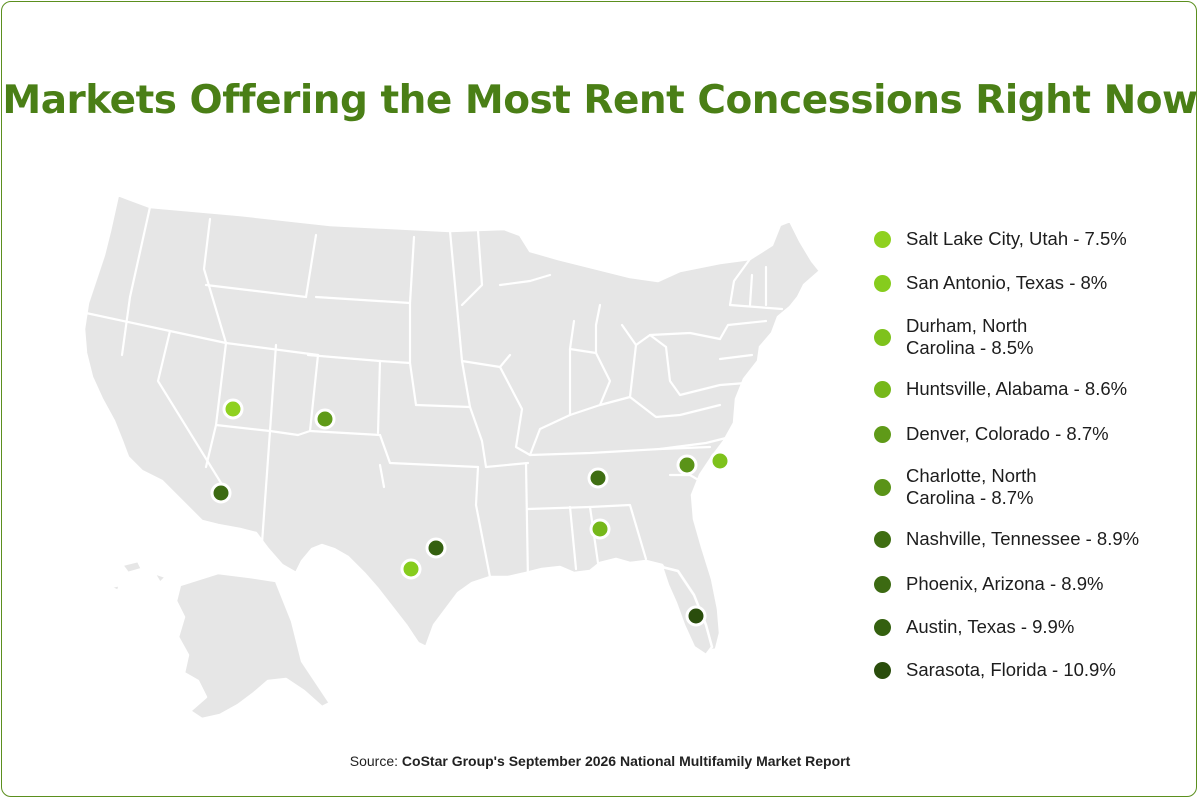  What do you see at coordinates (1011, 669) in the screenshot?
I see `legend-label: Sarasota, Florida - 10.9%` at bounding box center [1011, 669].